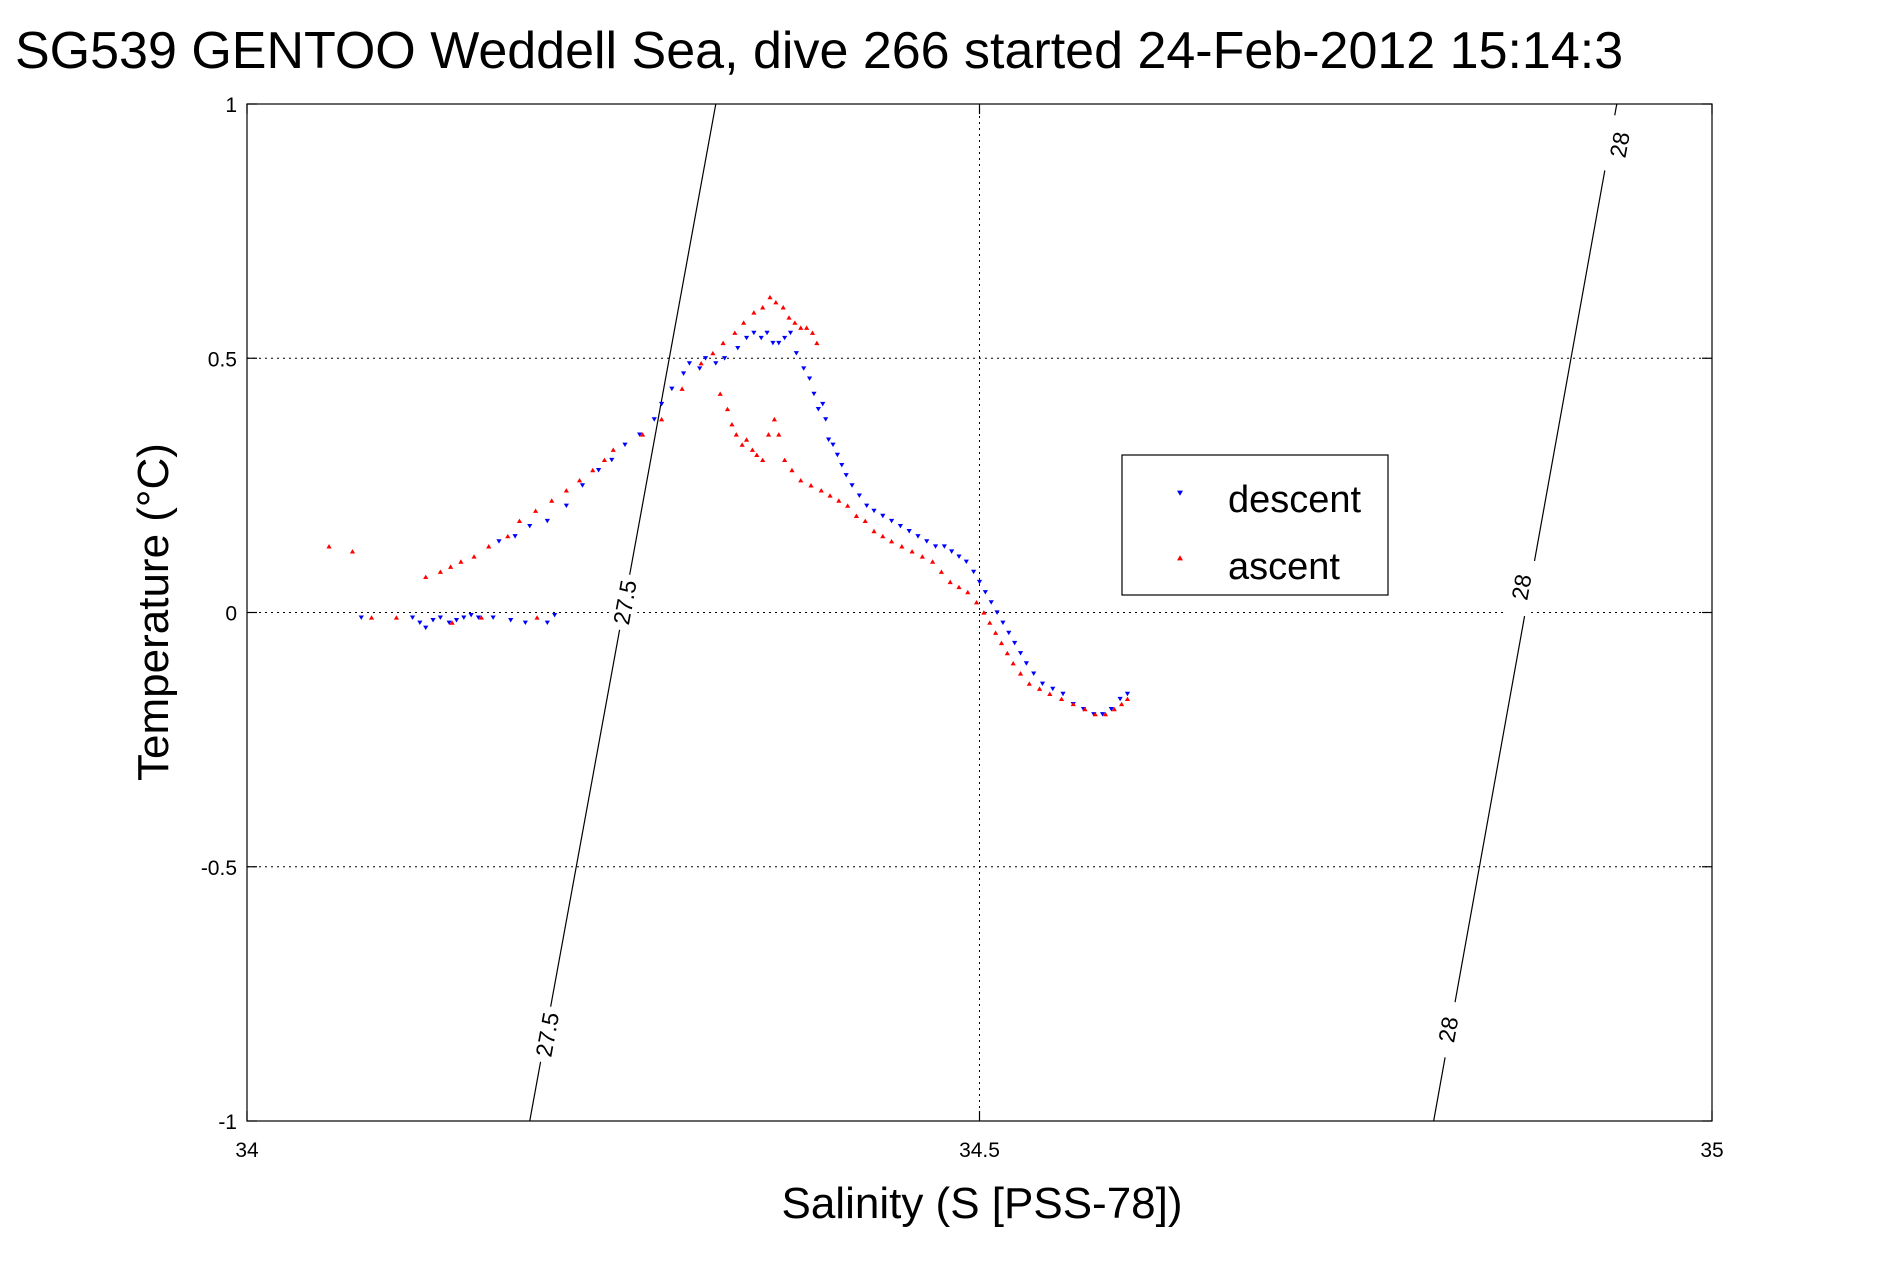 Image resolution: width=1891 pixels, height=1262 pixels. I want to click on contour-label: 27.5, so click(548, 1034).